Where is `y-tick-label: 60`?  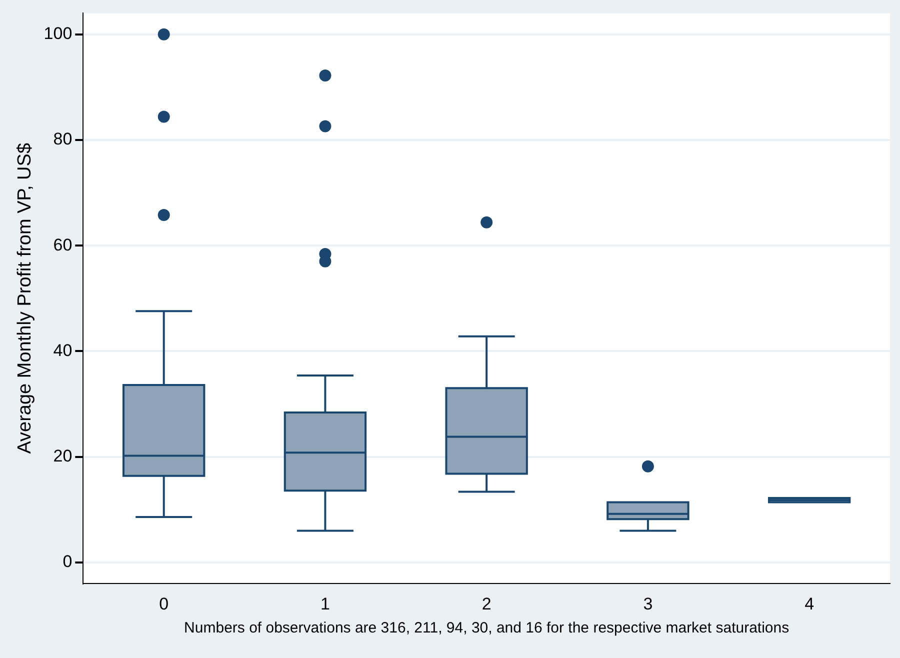 y-tick-label: 60 is located at coordinates (62, 244).